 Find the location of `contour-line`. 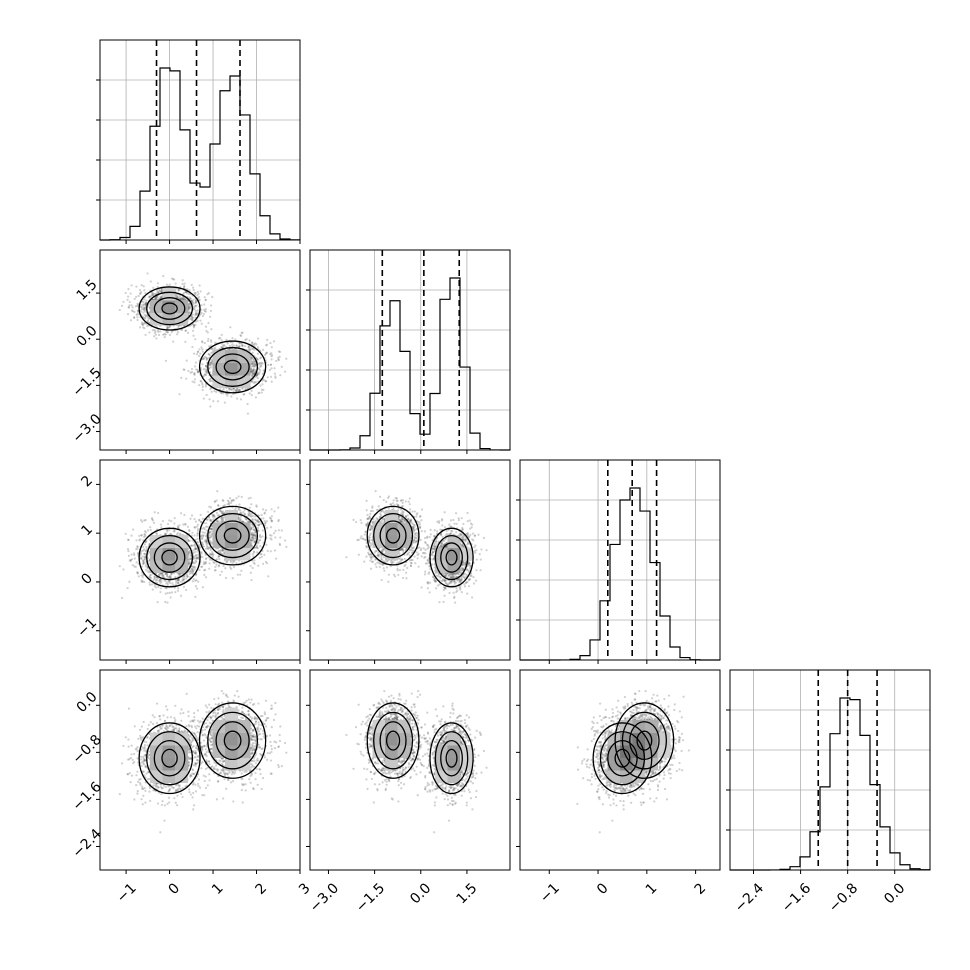

contour-line is located at coordinates (170, 308).